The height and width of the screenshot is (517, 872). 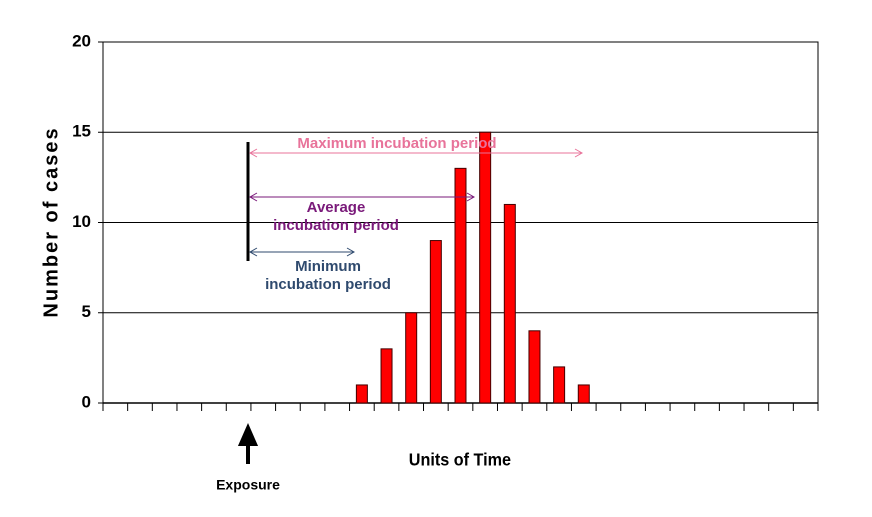 What do you see at coordinates (86, 311) in the screenshot?
I see `y-tick-label: 5` at bounding box center [86, 311].